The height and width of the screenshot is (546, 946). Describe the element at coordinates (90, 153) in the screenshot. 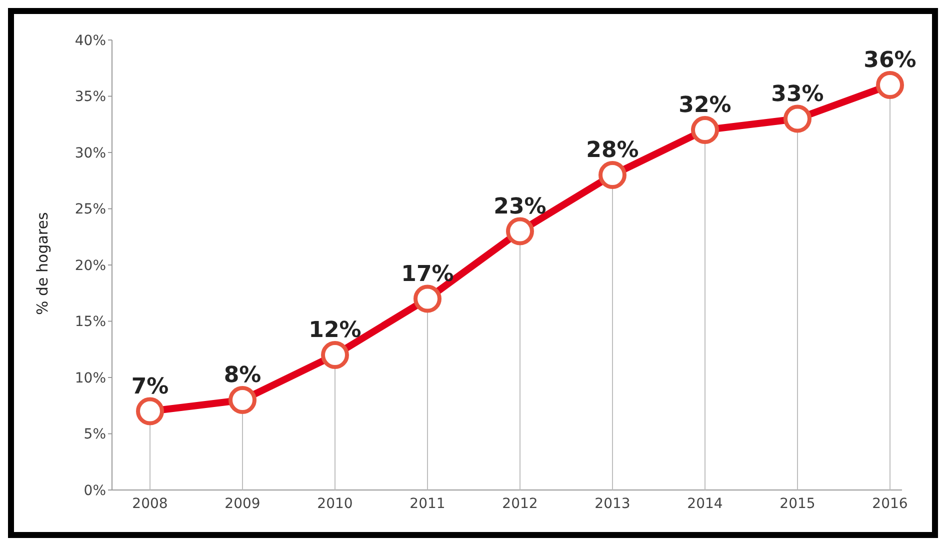

I see `y-tick-label: 30%` at that location.